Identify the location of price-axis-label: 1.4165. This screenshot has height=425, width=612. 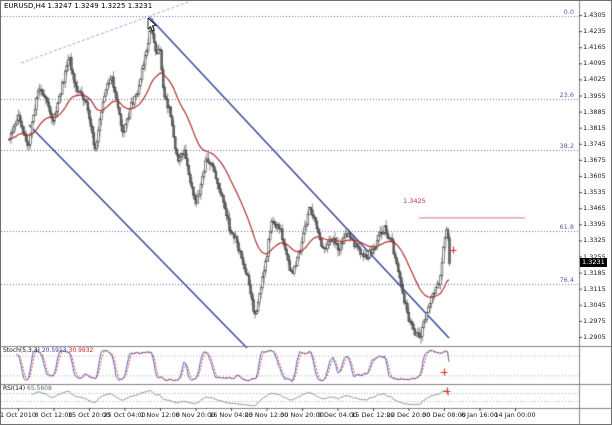
(594, 47).